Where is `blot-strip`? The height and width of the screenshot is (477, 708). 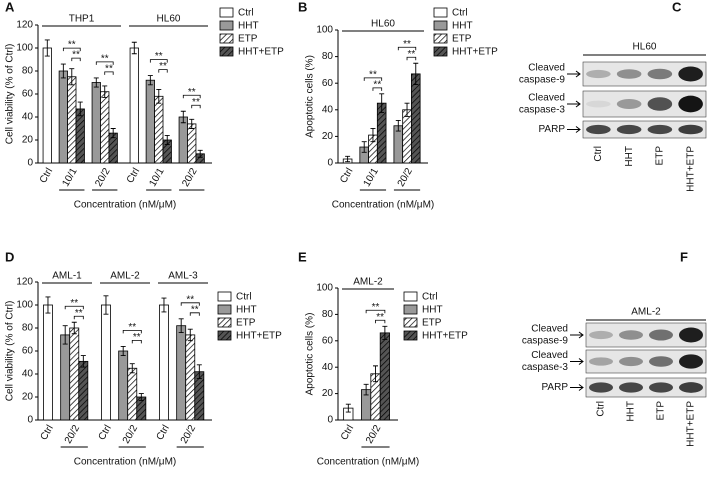
blot-strip is located at coordinates (646, 361).